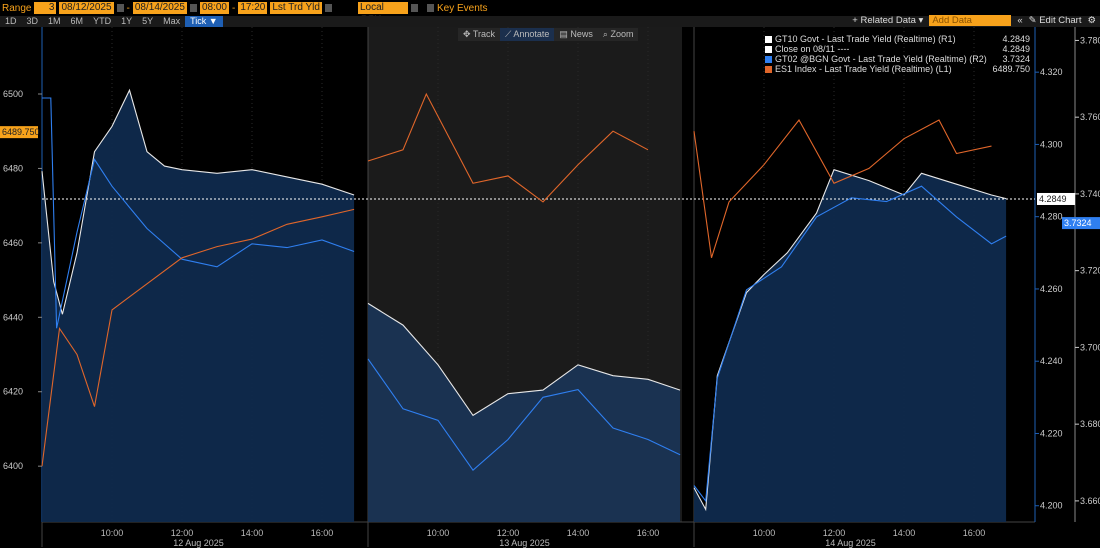  Describe the element at coordinates (382, 13) in the screenshot. I see `currency-select: Local CCY` at that location.